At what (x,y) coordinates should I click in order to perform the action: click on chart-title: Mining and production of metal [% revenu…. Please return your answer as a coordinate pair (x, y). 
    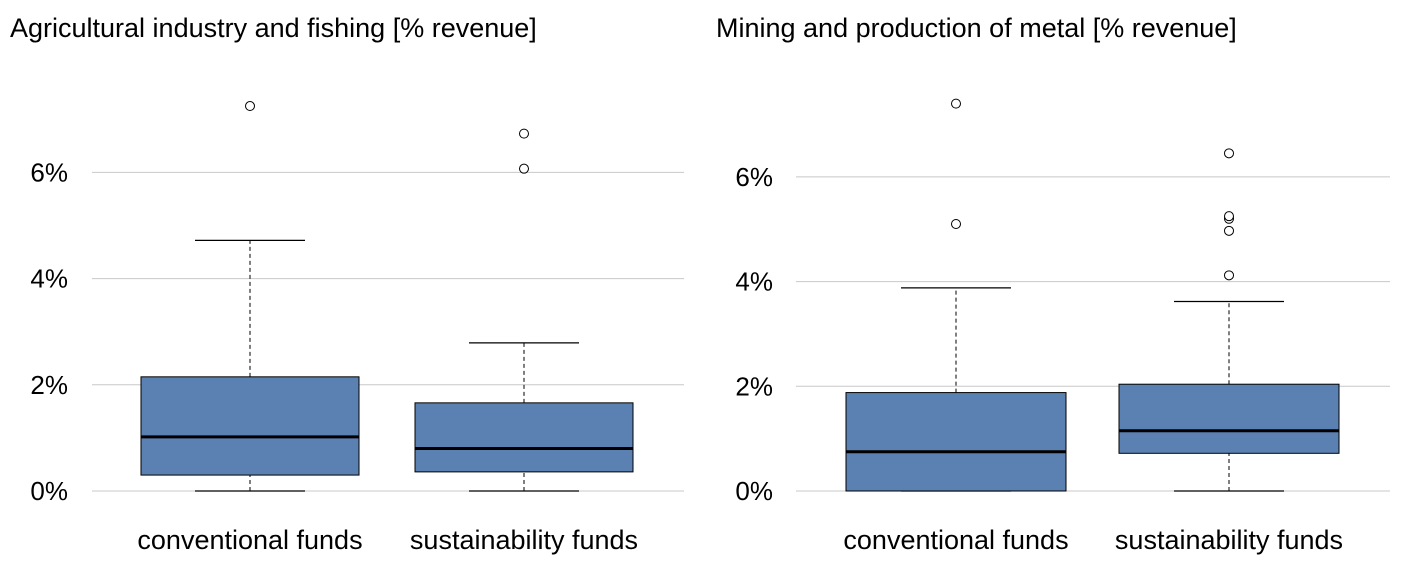
    Looking at the image, I should click on (976, 28).